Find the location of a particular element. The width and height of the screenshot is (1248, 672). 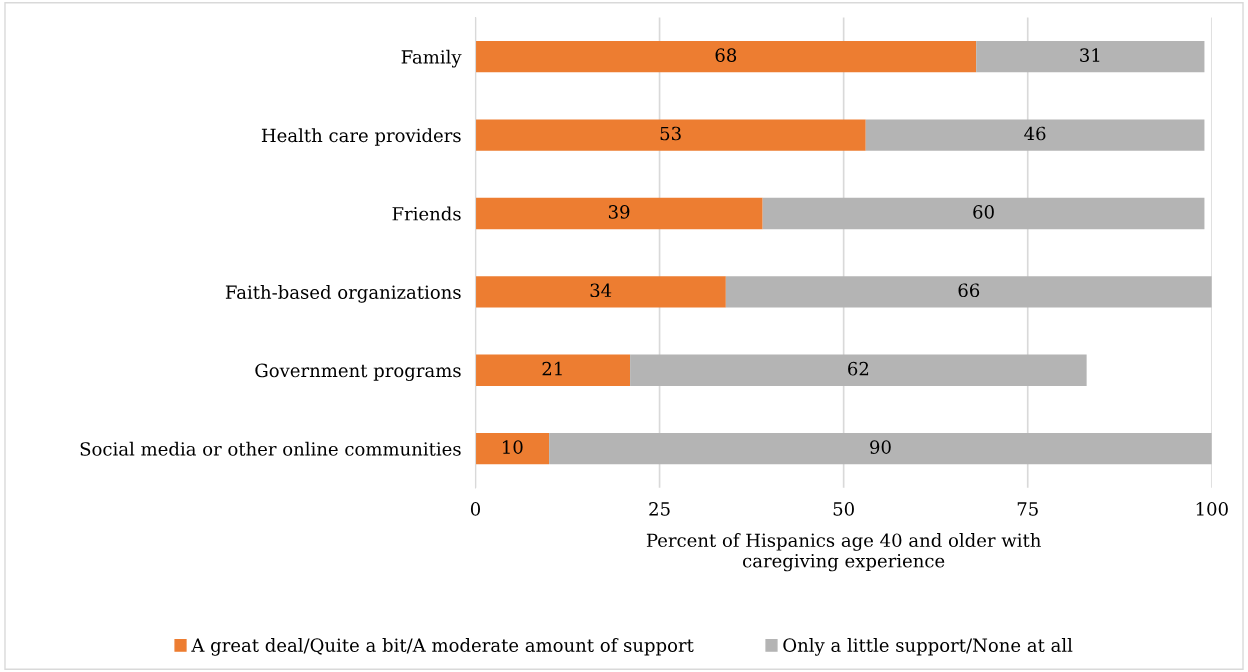

data-label: 10 is located at coordinates (513, 447).